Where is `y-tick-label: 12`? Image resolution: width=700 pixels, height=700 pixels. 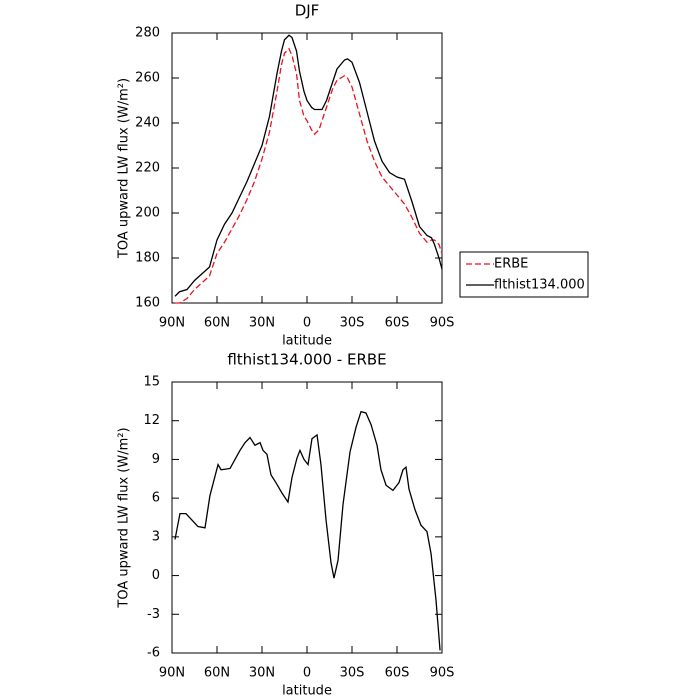 y-tick-label: 12 is located at coordinates (151, 420).